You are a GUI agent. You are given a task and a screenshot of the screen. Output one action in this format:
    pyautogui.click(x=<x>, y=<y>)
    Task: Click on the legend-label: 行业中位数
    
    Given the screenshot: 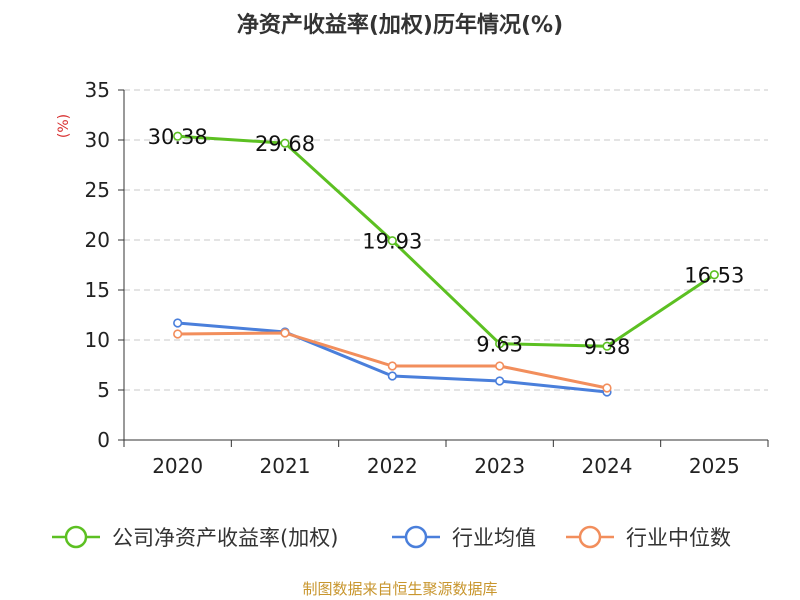 What is the action you would take?
    pyautogui.click(x=678, y=538)
    